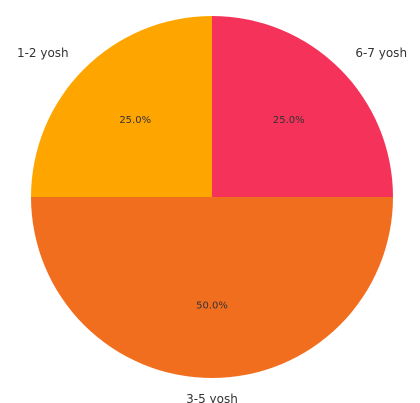 Image resolution: width=420 pixels, height=403 pixels. Describe the element at coordinates (43, 53) in the screenshot. I see `pie-category-label-3: 1-2 yosh` at that location.